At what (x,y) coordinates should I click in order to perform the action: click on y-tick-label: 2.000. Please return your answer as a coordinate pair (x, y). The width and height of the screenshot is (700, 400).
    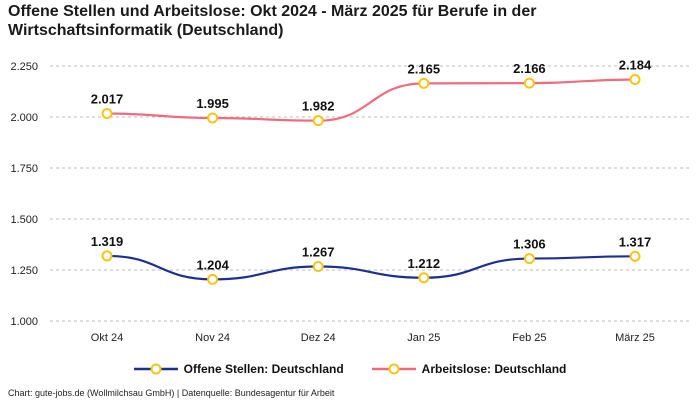
    Looking at the image, I should click on (24, 118).